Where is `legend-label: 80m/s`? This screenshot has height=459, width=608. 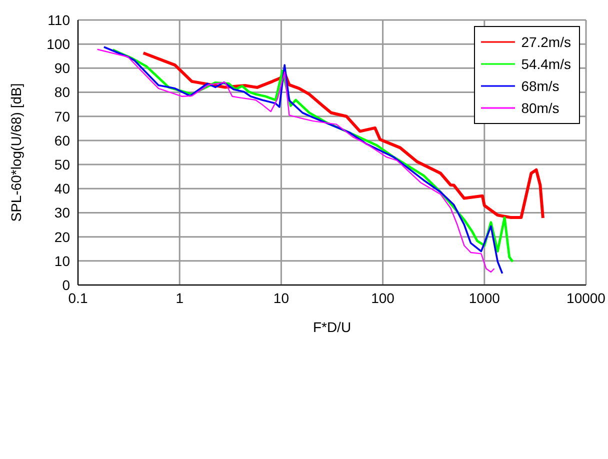
legend-label: 80m/s is located at coordinates (540, 108).